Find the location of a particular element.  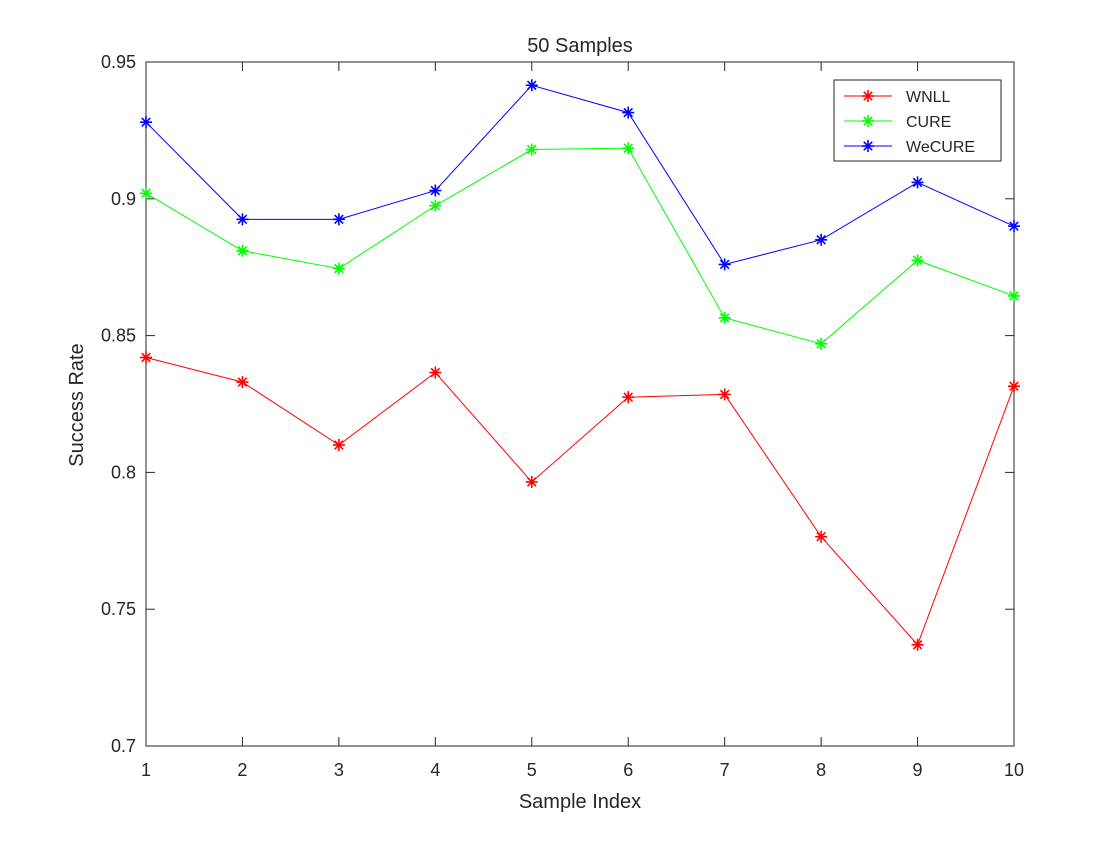

legend-item-wnll: WNLL is located at coordinates (897, 97).